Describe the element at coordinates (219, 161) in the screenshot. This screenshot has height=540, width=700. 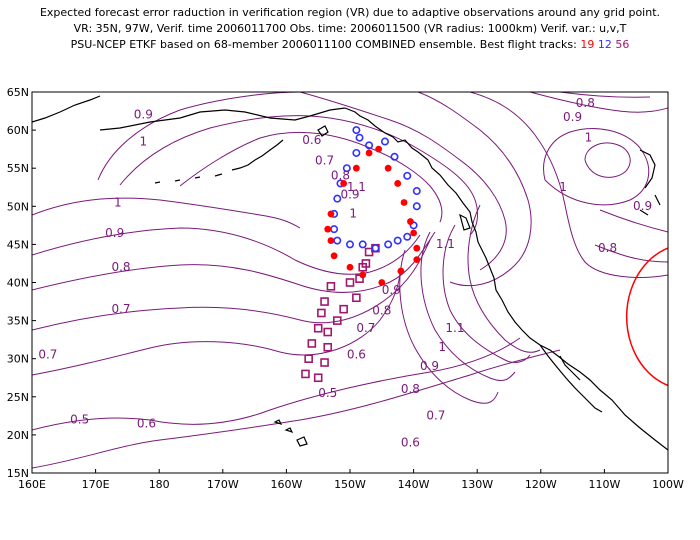
I see `aleutian-islands` at that location.